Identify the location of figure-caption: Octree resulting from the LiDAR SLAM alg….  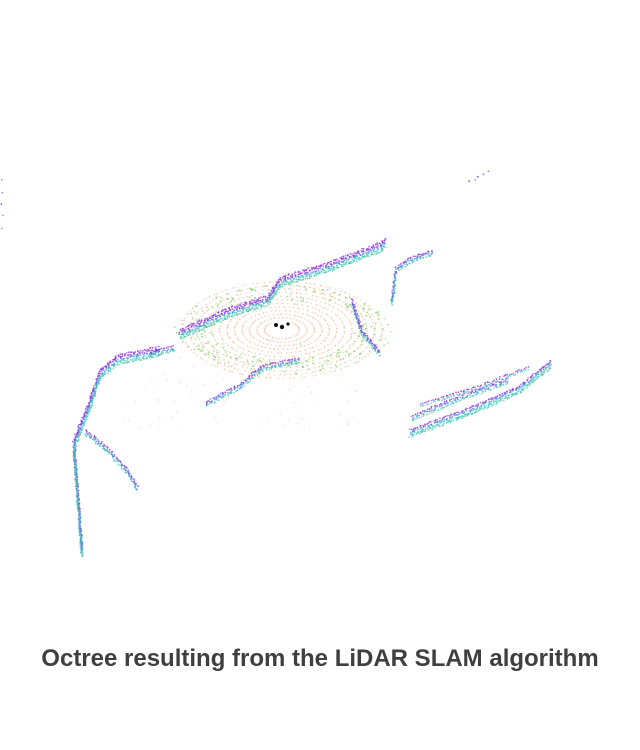
(320, 658).